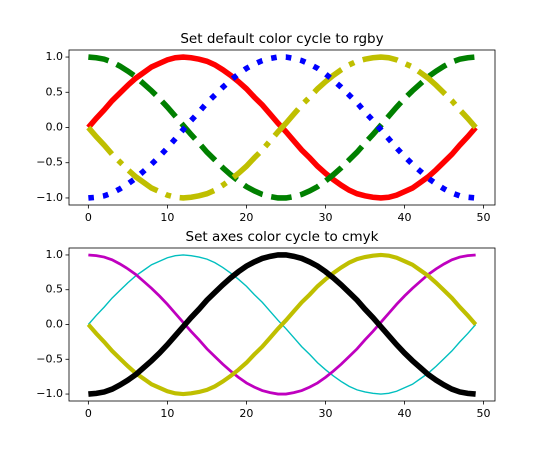 The width and height of the screenshot is (550, 450). What do you see at coordinates (282, 237) in the screenshot?
I see `chart-title: Set axes color cycle to cmyk` at bounding box center [282, 237].